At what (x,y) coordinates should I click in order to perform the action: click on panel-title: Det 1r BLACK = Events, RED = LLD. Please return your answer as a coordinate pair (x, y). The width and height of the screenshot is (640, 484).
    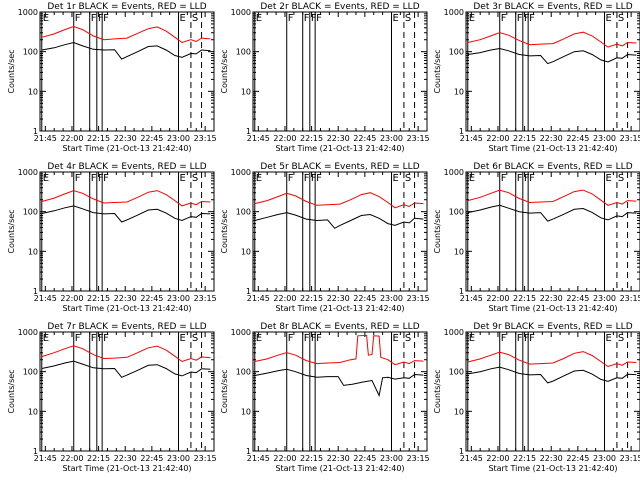
    Looking at the image, I should click on (126, 7).